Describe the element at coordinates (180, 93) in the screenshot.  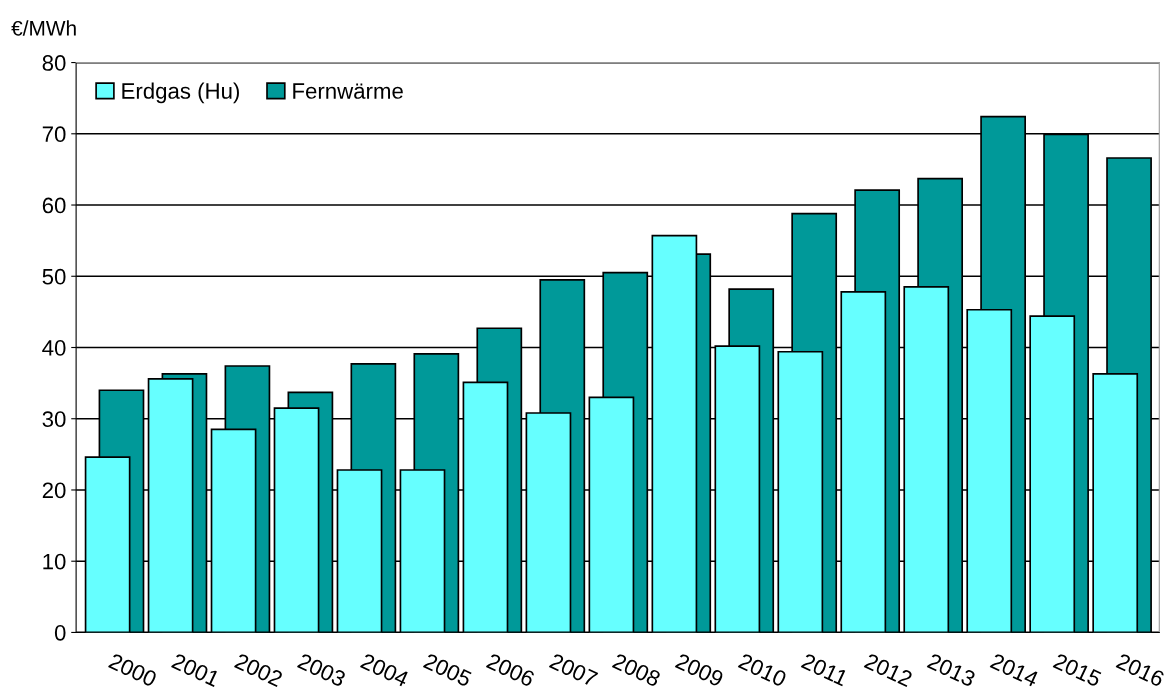
I see `legend-label: Erdgas (Hu)` at that location.